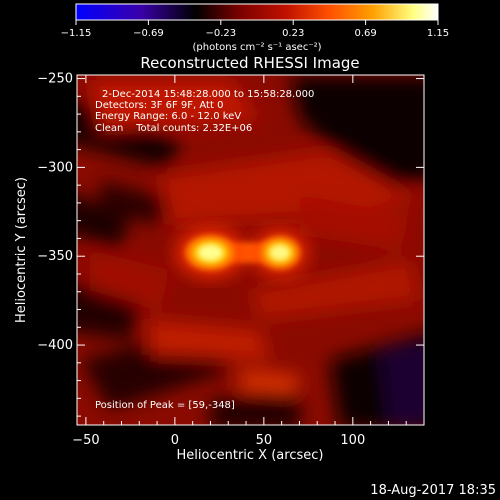 The image size is (500, 500). What do you see at coordinates (76, 33) in the screenshot?
I see `colorbar-tick-label: −1.15` at bounding box center [76, 33].